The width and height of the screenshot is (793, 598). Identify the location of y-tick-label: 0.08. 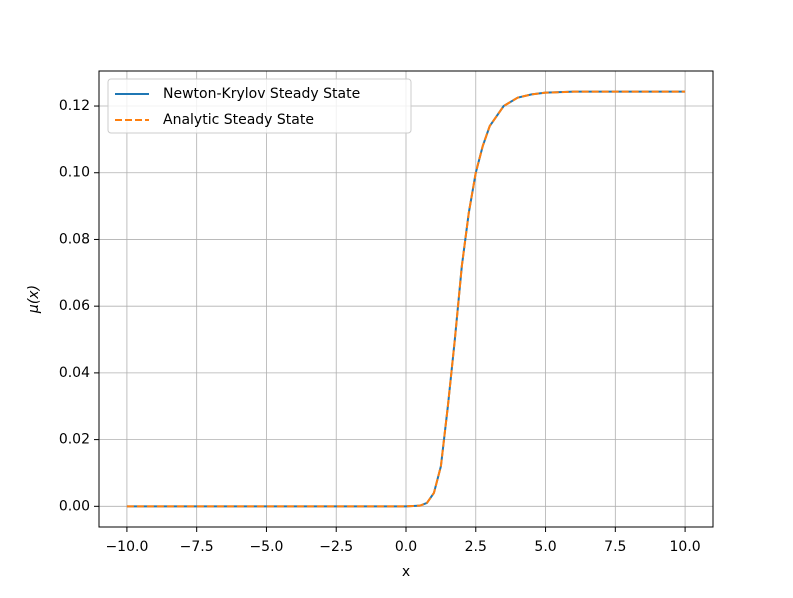
(74, 239).